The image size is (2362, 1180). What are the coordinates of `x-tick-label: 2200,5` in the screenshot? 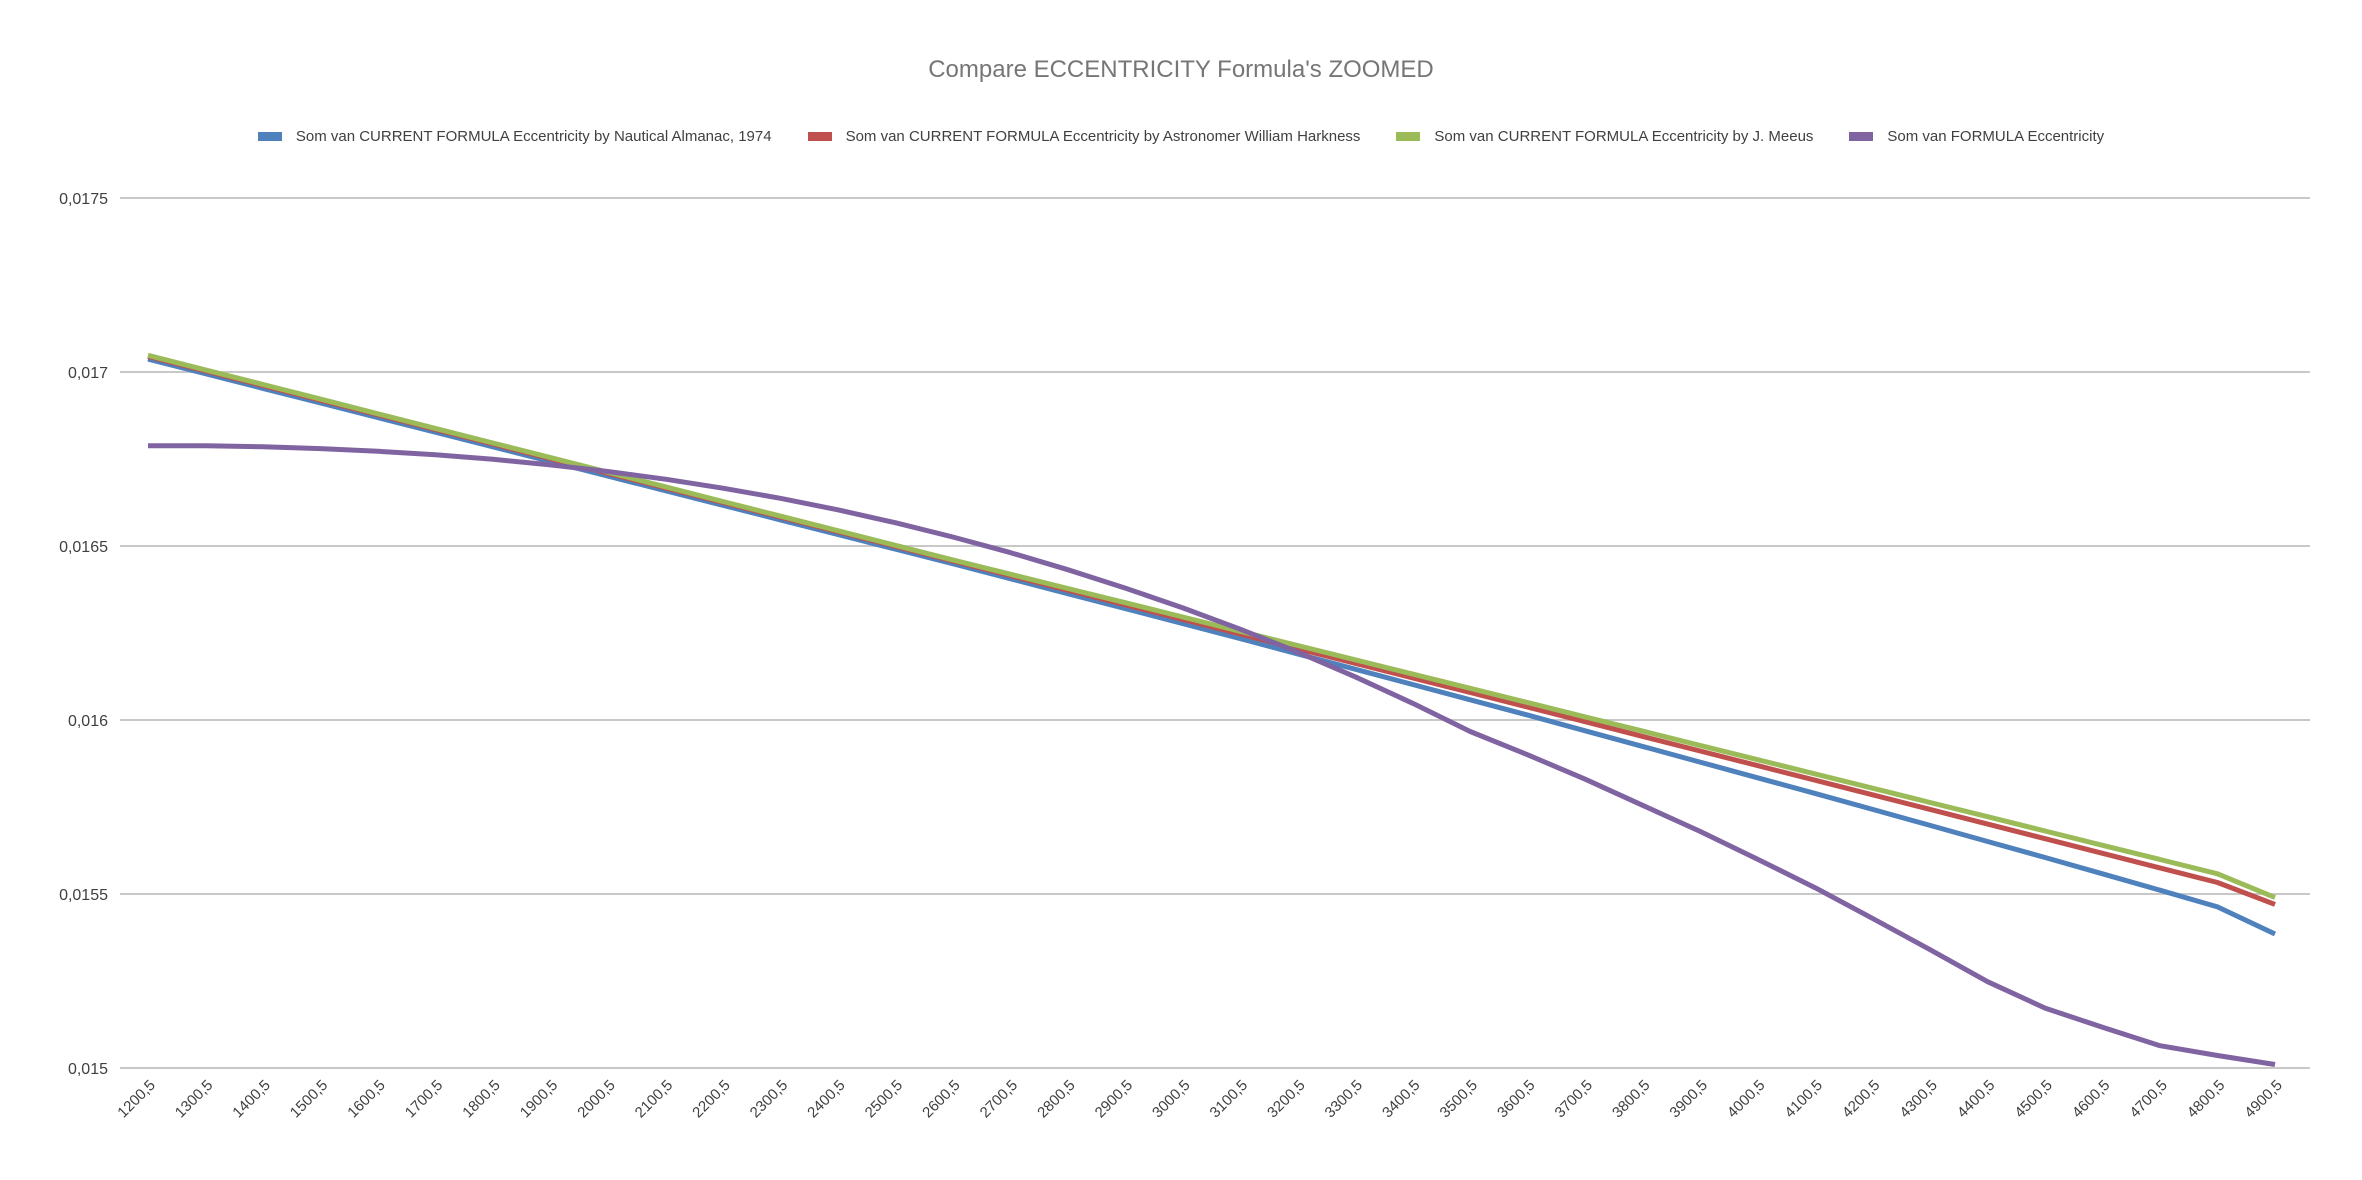 It's located at (711, 1099).